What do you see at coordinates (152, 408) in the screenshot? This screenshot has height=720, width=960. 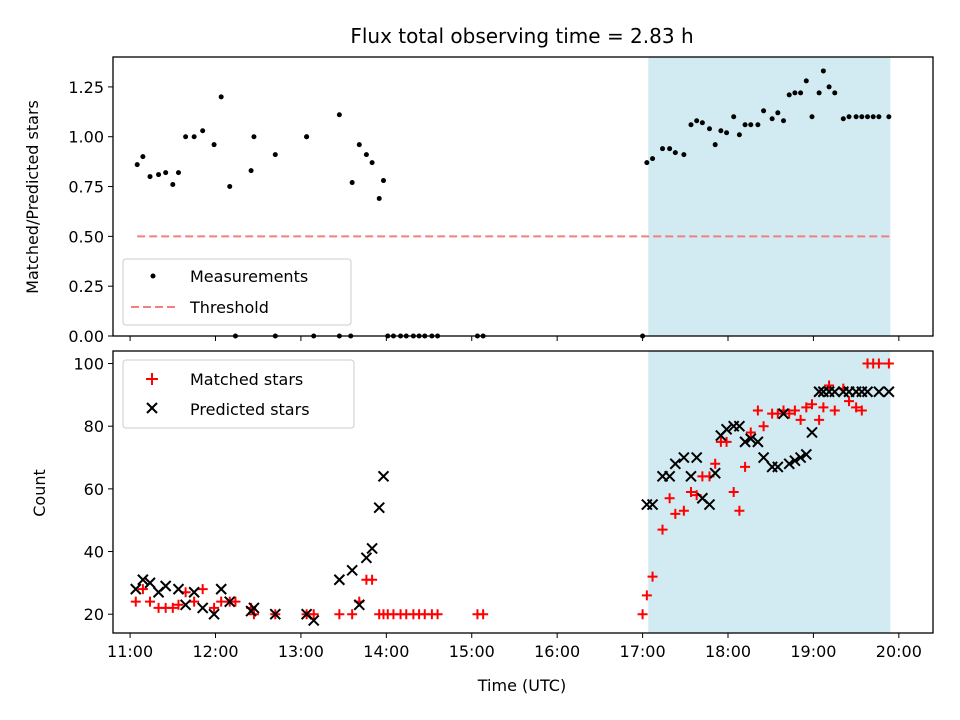 I see `legend-predicted-marker` at bounding box center [152, 408].